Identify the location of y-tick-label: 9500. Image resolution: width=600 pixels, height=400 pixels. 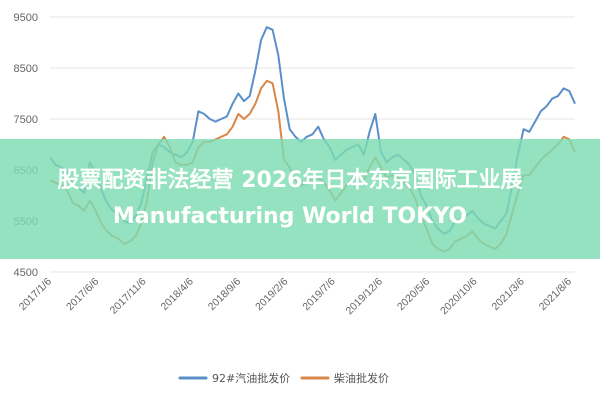
(26, 18).